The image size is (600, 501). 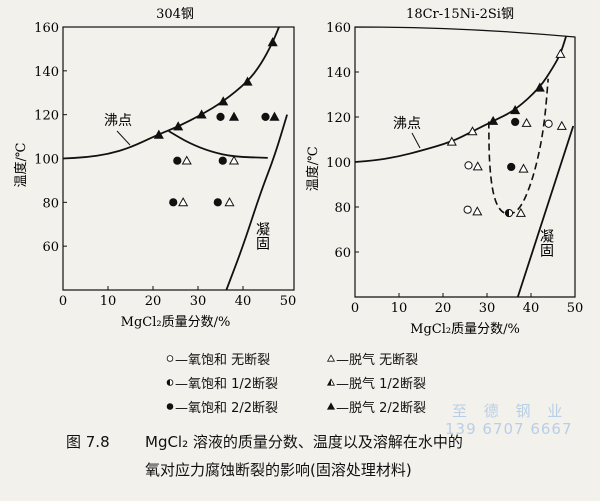 I want to click on boiling-point-leader, so click(x=416, y=140).